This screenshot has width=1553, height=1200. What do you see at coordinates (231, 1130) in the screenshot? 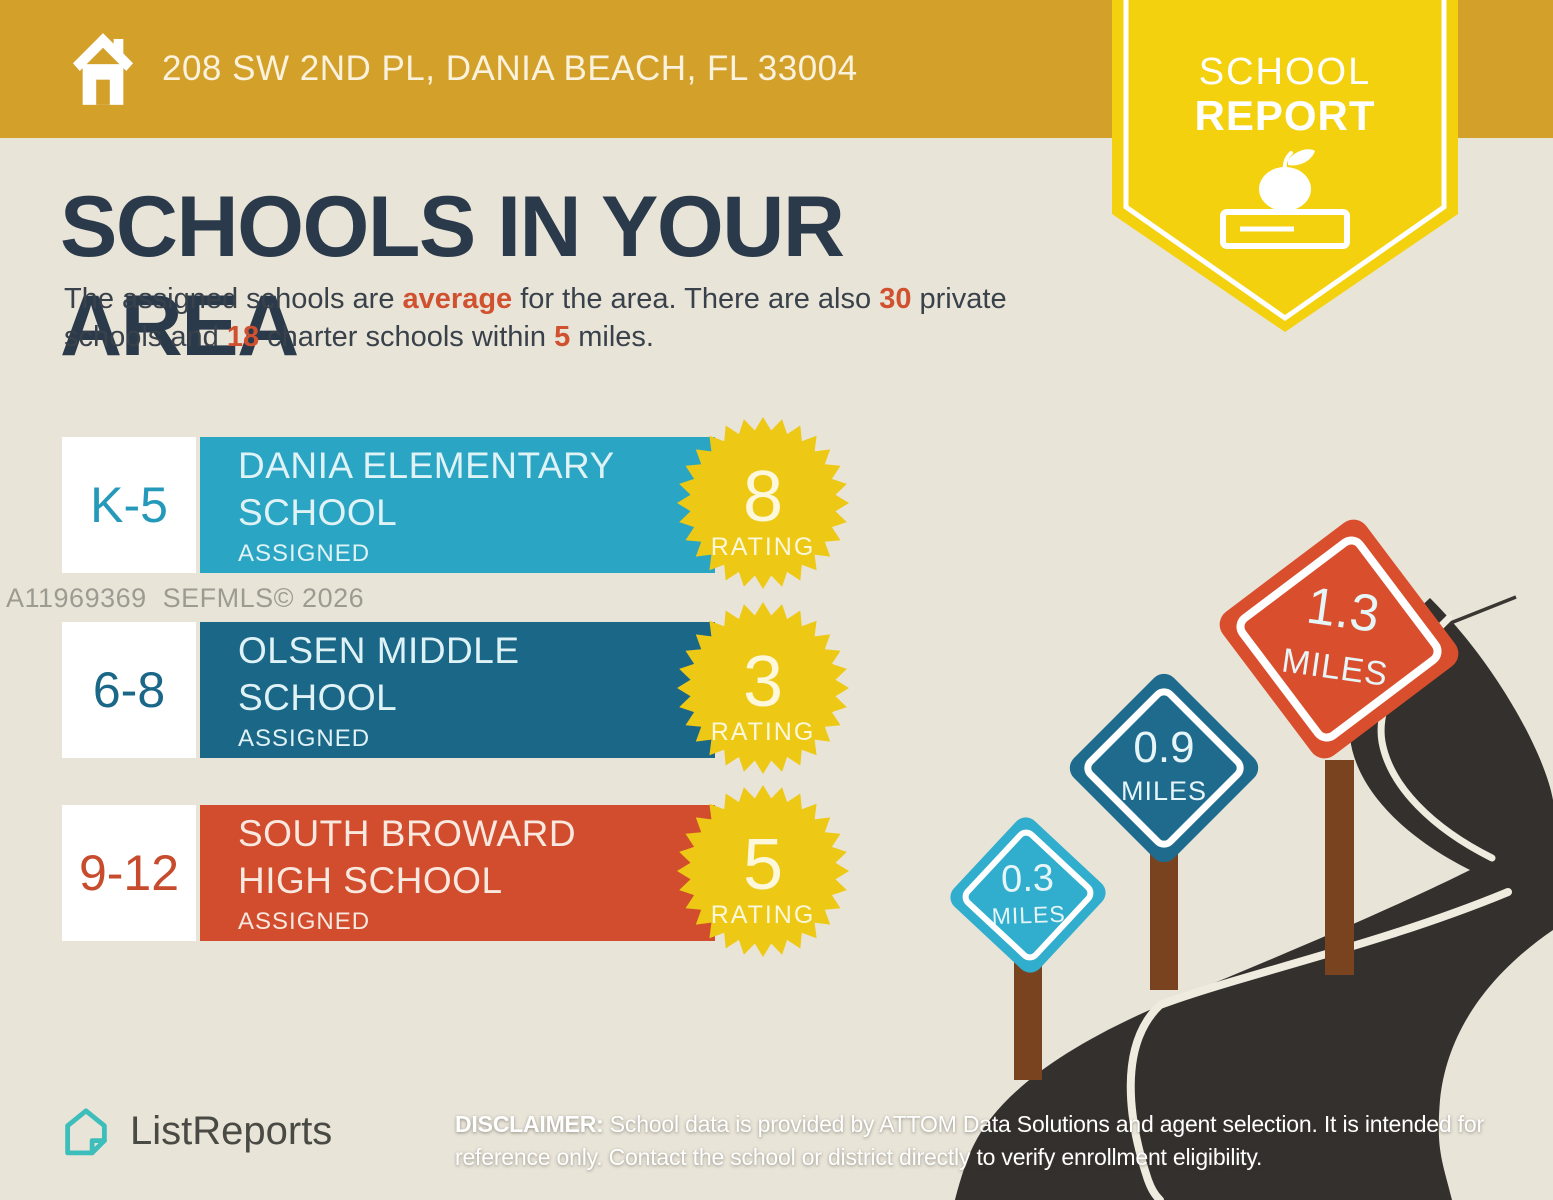
I see `listreports-wordmark: ListReports` at bounding box center [231, 1130].